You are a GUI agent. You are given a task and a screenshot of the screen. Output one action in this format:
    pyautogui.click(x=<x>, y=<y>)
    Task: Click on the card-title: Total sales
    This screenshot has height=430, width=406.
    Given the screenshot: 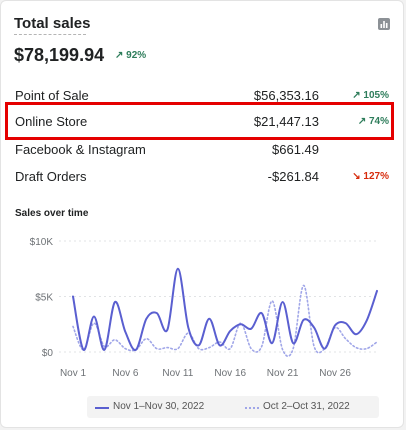 What is the action you would take?
    pyautogui.click(x=52, y=23)
    